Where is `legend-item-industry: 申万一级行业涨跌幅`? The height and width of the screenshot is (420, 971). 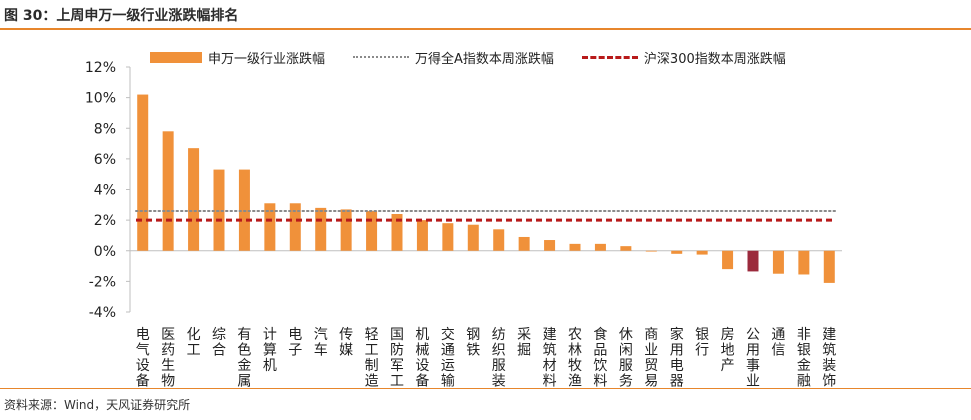 legend-item-industry: 申万一级行业涨跌幅 is located at coordinates (237, 57).